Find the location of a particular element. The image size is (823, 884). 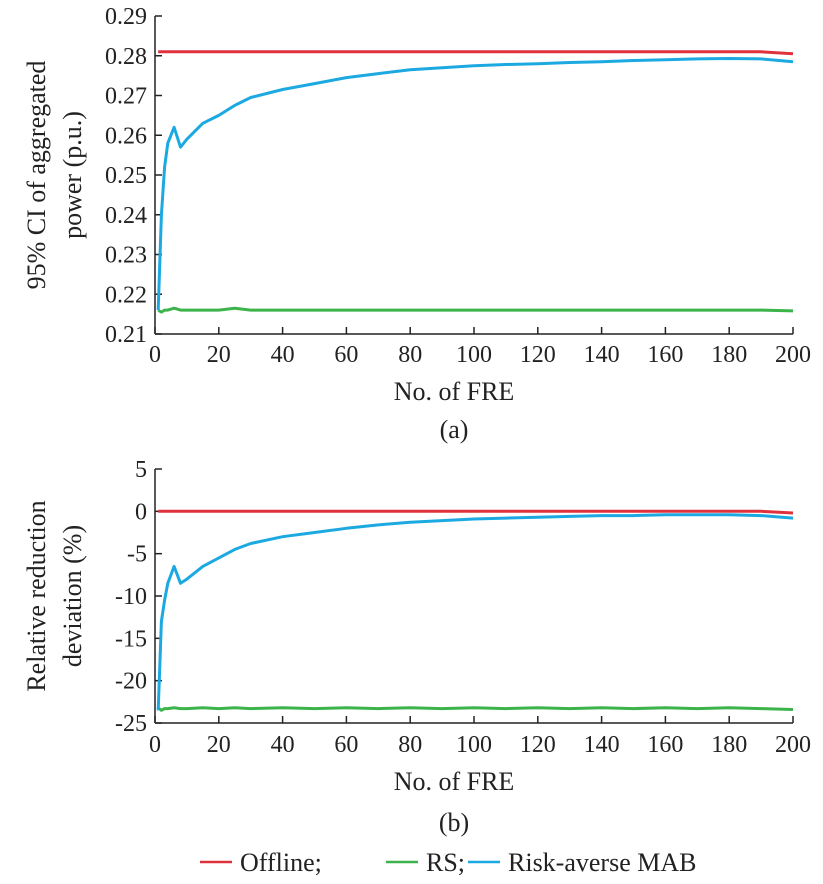

y-tick-label: -15 is located at coordinates (131, 639).